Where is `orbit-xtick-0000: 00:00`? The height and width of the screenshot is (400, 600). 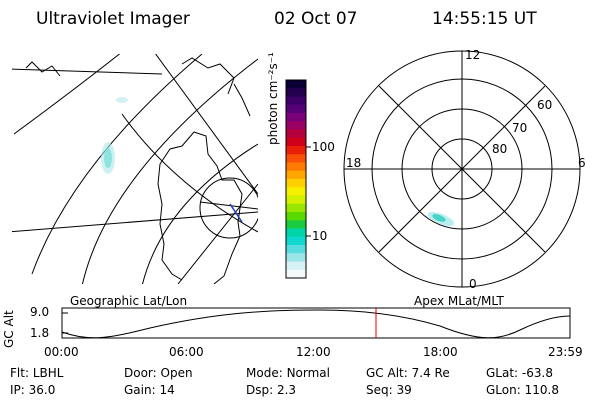
orbit-xtick-0000: 00:00 is located at coordinates (61, 352).